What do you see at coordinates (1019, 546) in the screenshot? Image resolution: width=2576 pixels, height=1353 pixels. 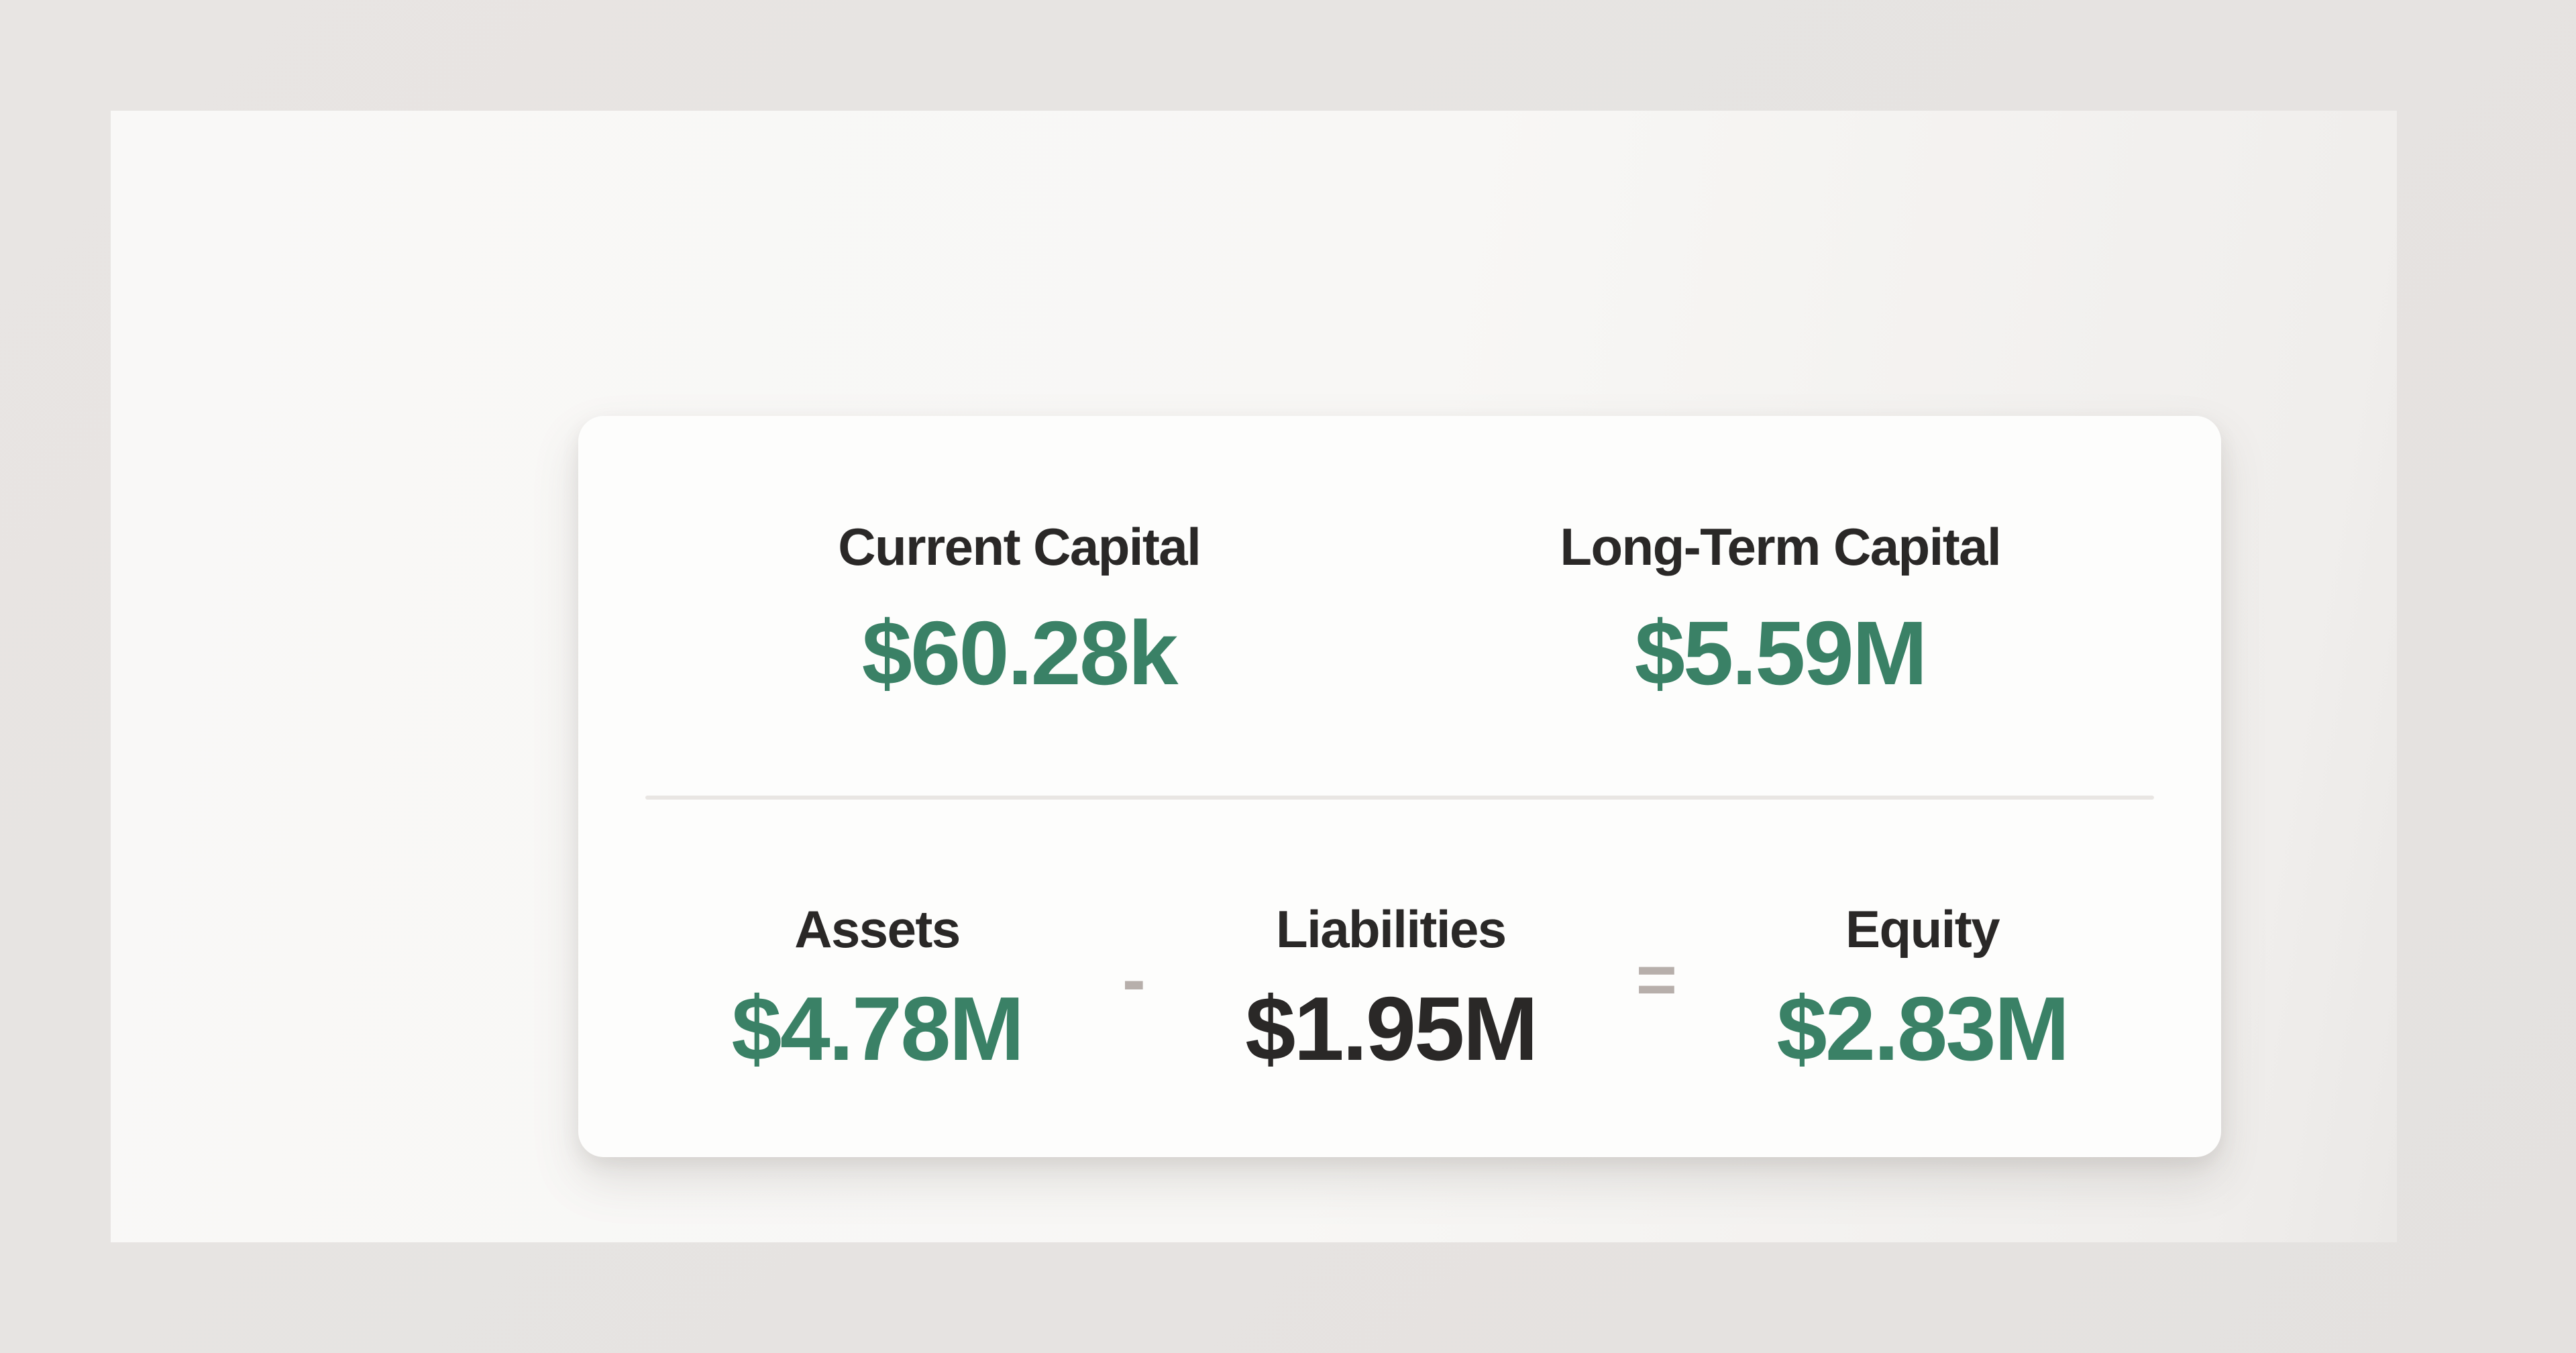 I see `current-capital-label: Current Capital` at bounding box center [1019, 546].